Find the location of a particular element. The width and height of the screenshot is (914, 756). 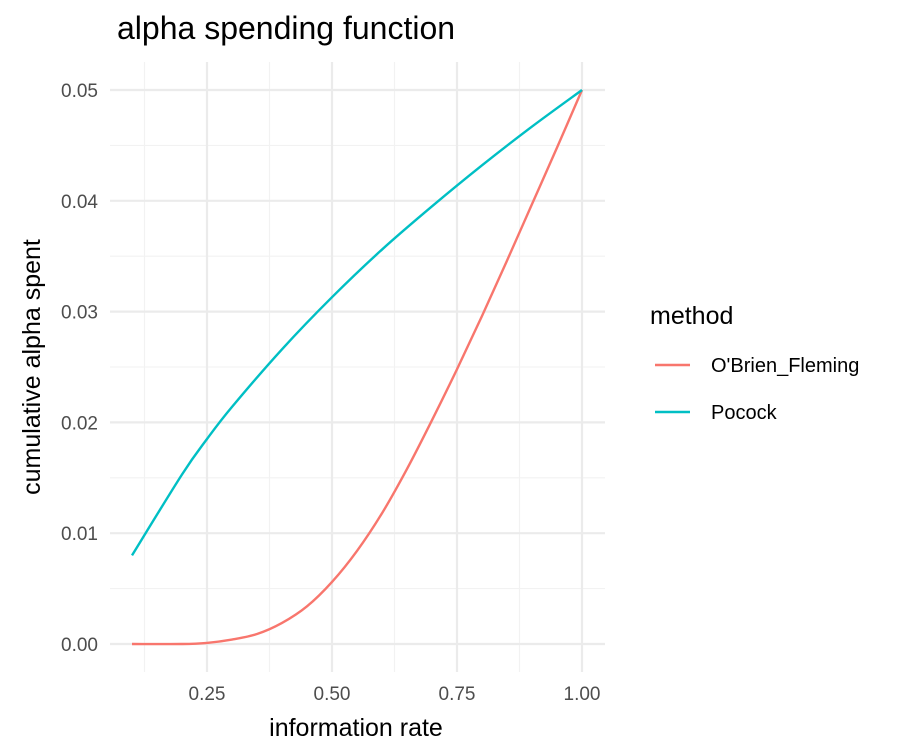

x-tick-label: 0.50 is located at coordinates (332, 694).